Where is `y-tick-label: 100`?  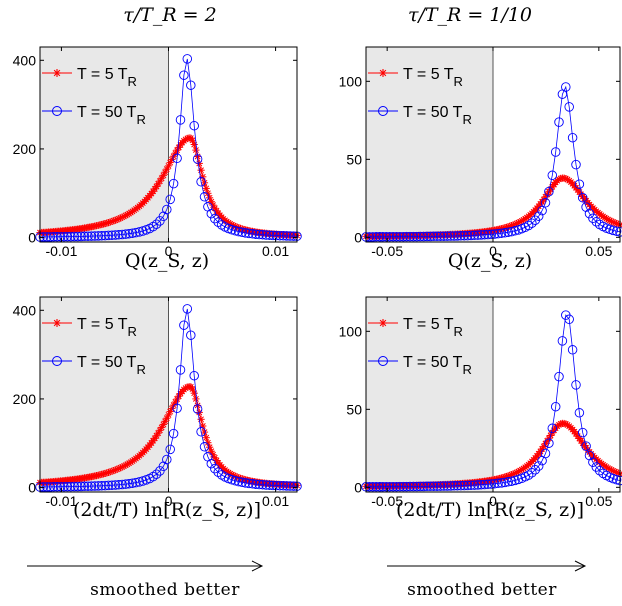
y-tick-label: 100 is located at coordinates (351, 81).